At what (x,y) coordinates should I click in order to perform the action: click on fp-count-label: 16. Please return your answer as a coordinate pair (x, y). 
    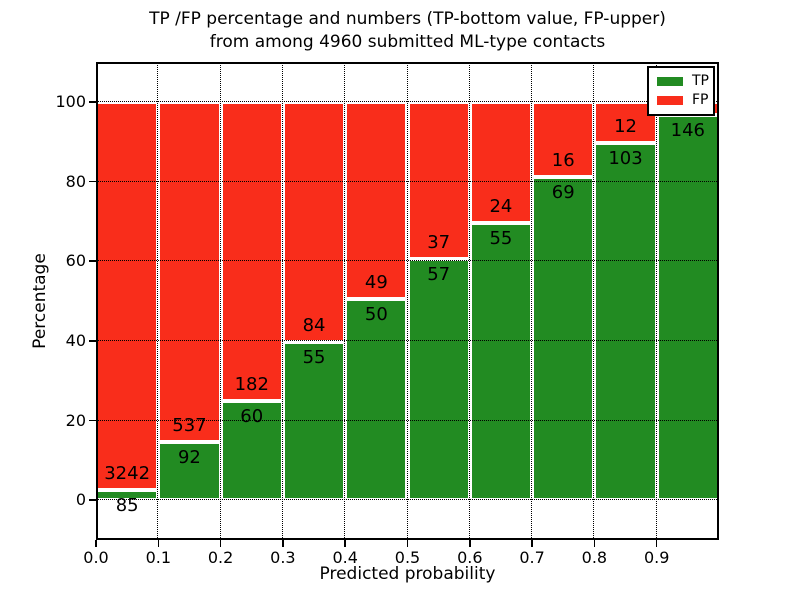
    Looking at the image, I should click on (563, 160).